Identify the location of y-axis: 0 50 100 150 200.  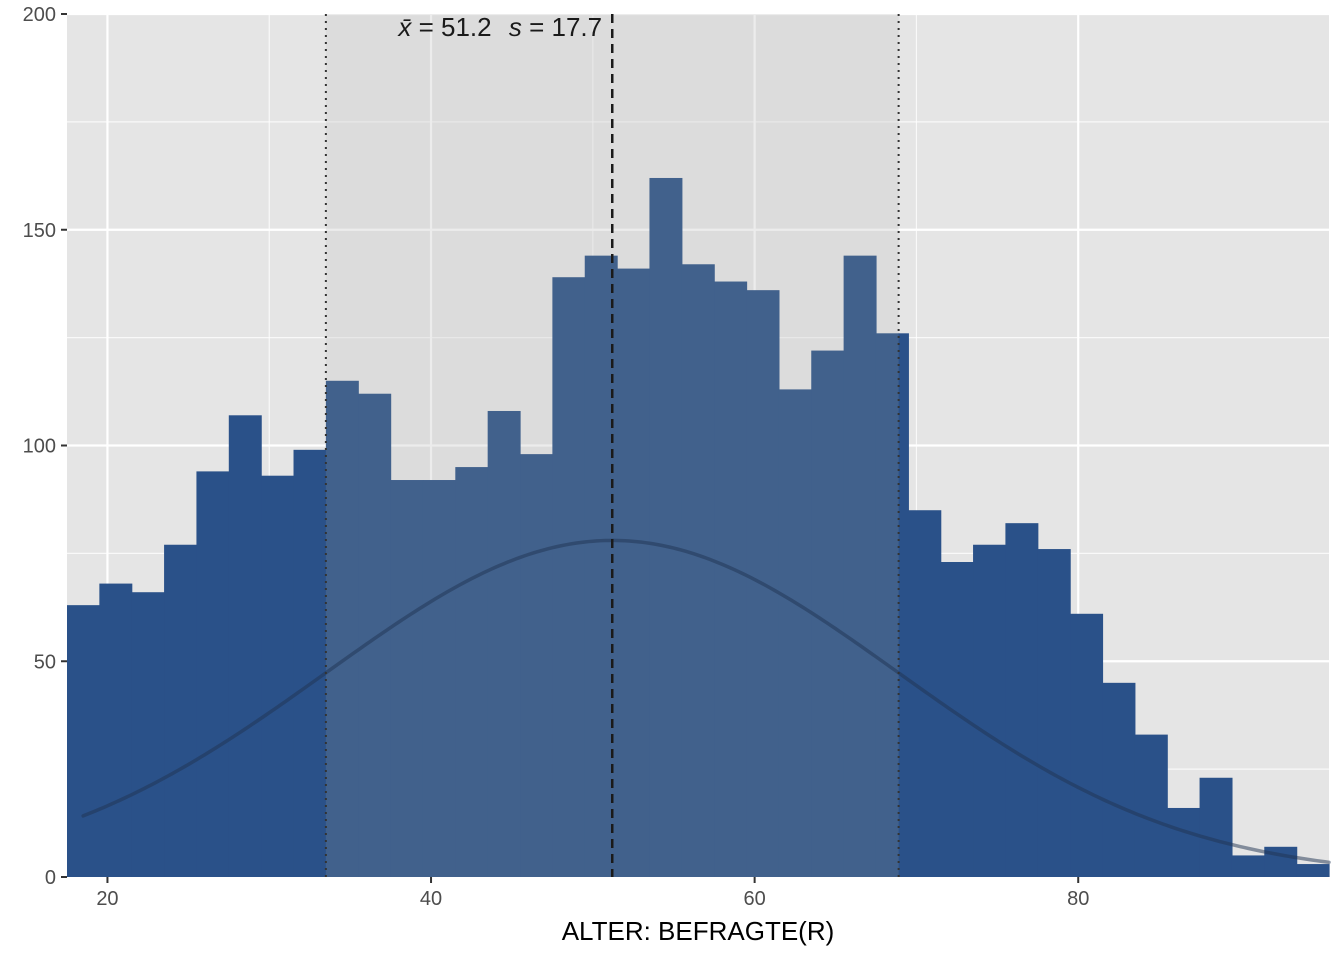
(45, 446).